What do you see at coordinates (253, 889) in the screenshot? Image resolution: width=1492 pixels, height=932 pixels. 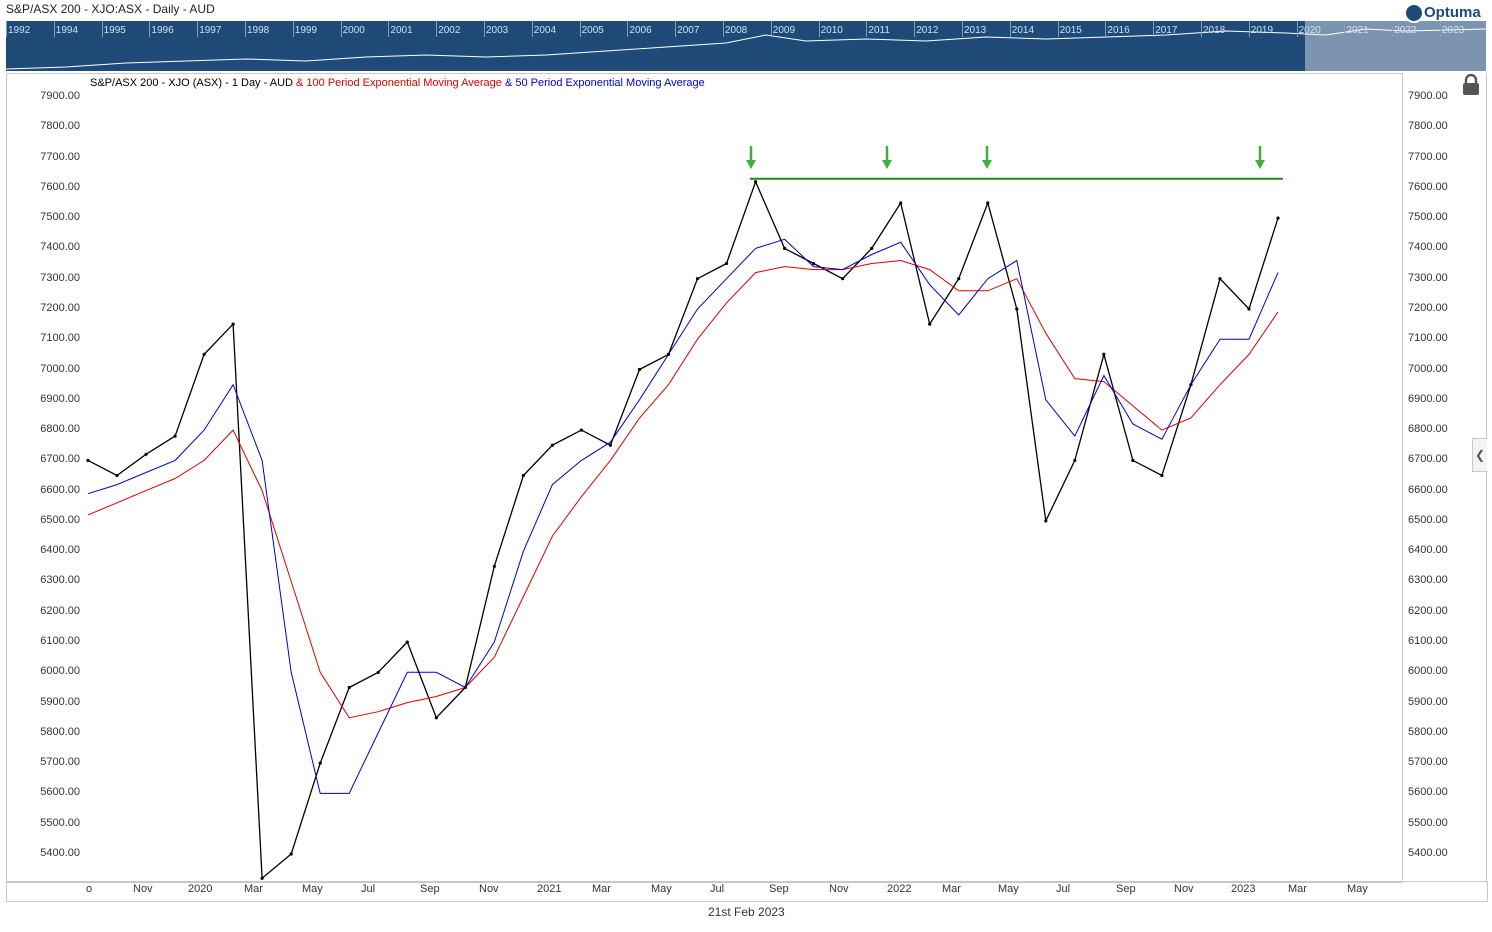 I see `x-tick-label: Mar` at bounding box center [253, 889].